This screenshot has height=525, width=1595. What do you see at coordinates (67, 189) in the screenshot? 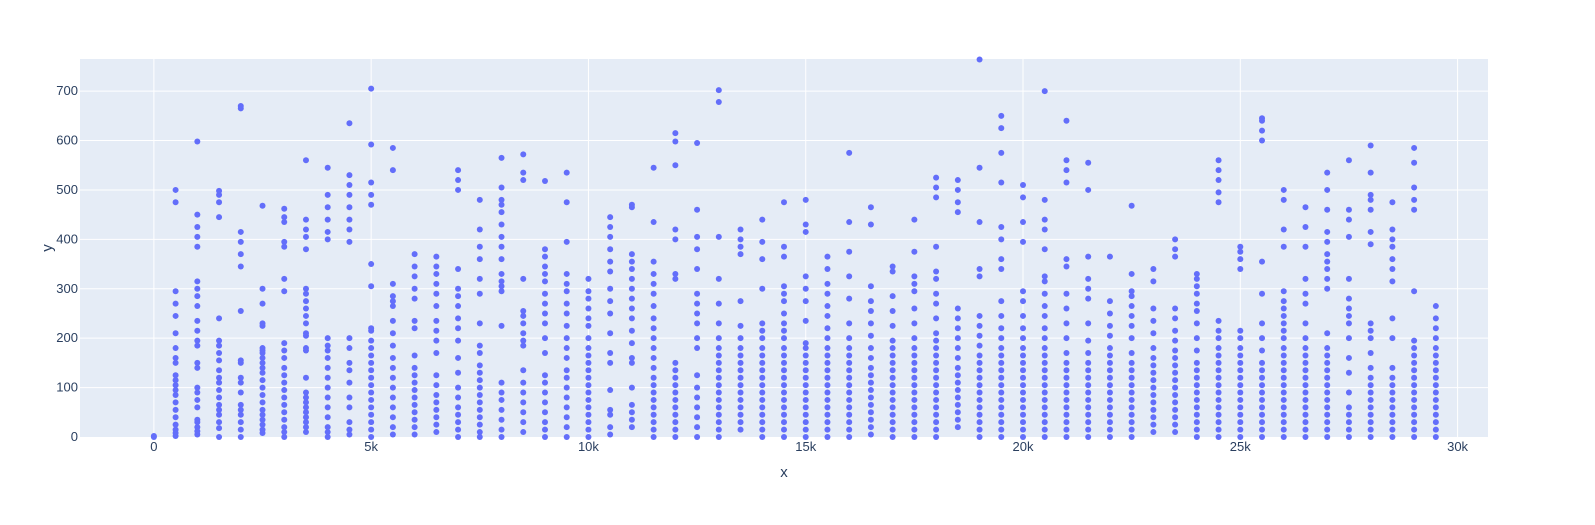
I see `y-tick-label: 500` at bounding box center [67, 189].